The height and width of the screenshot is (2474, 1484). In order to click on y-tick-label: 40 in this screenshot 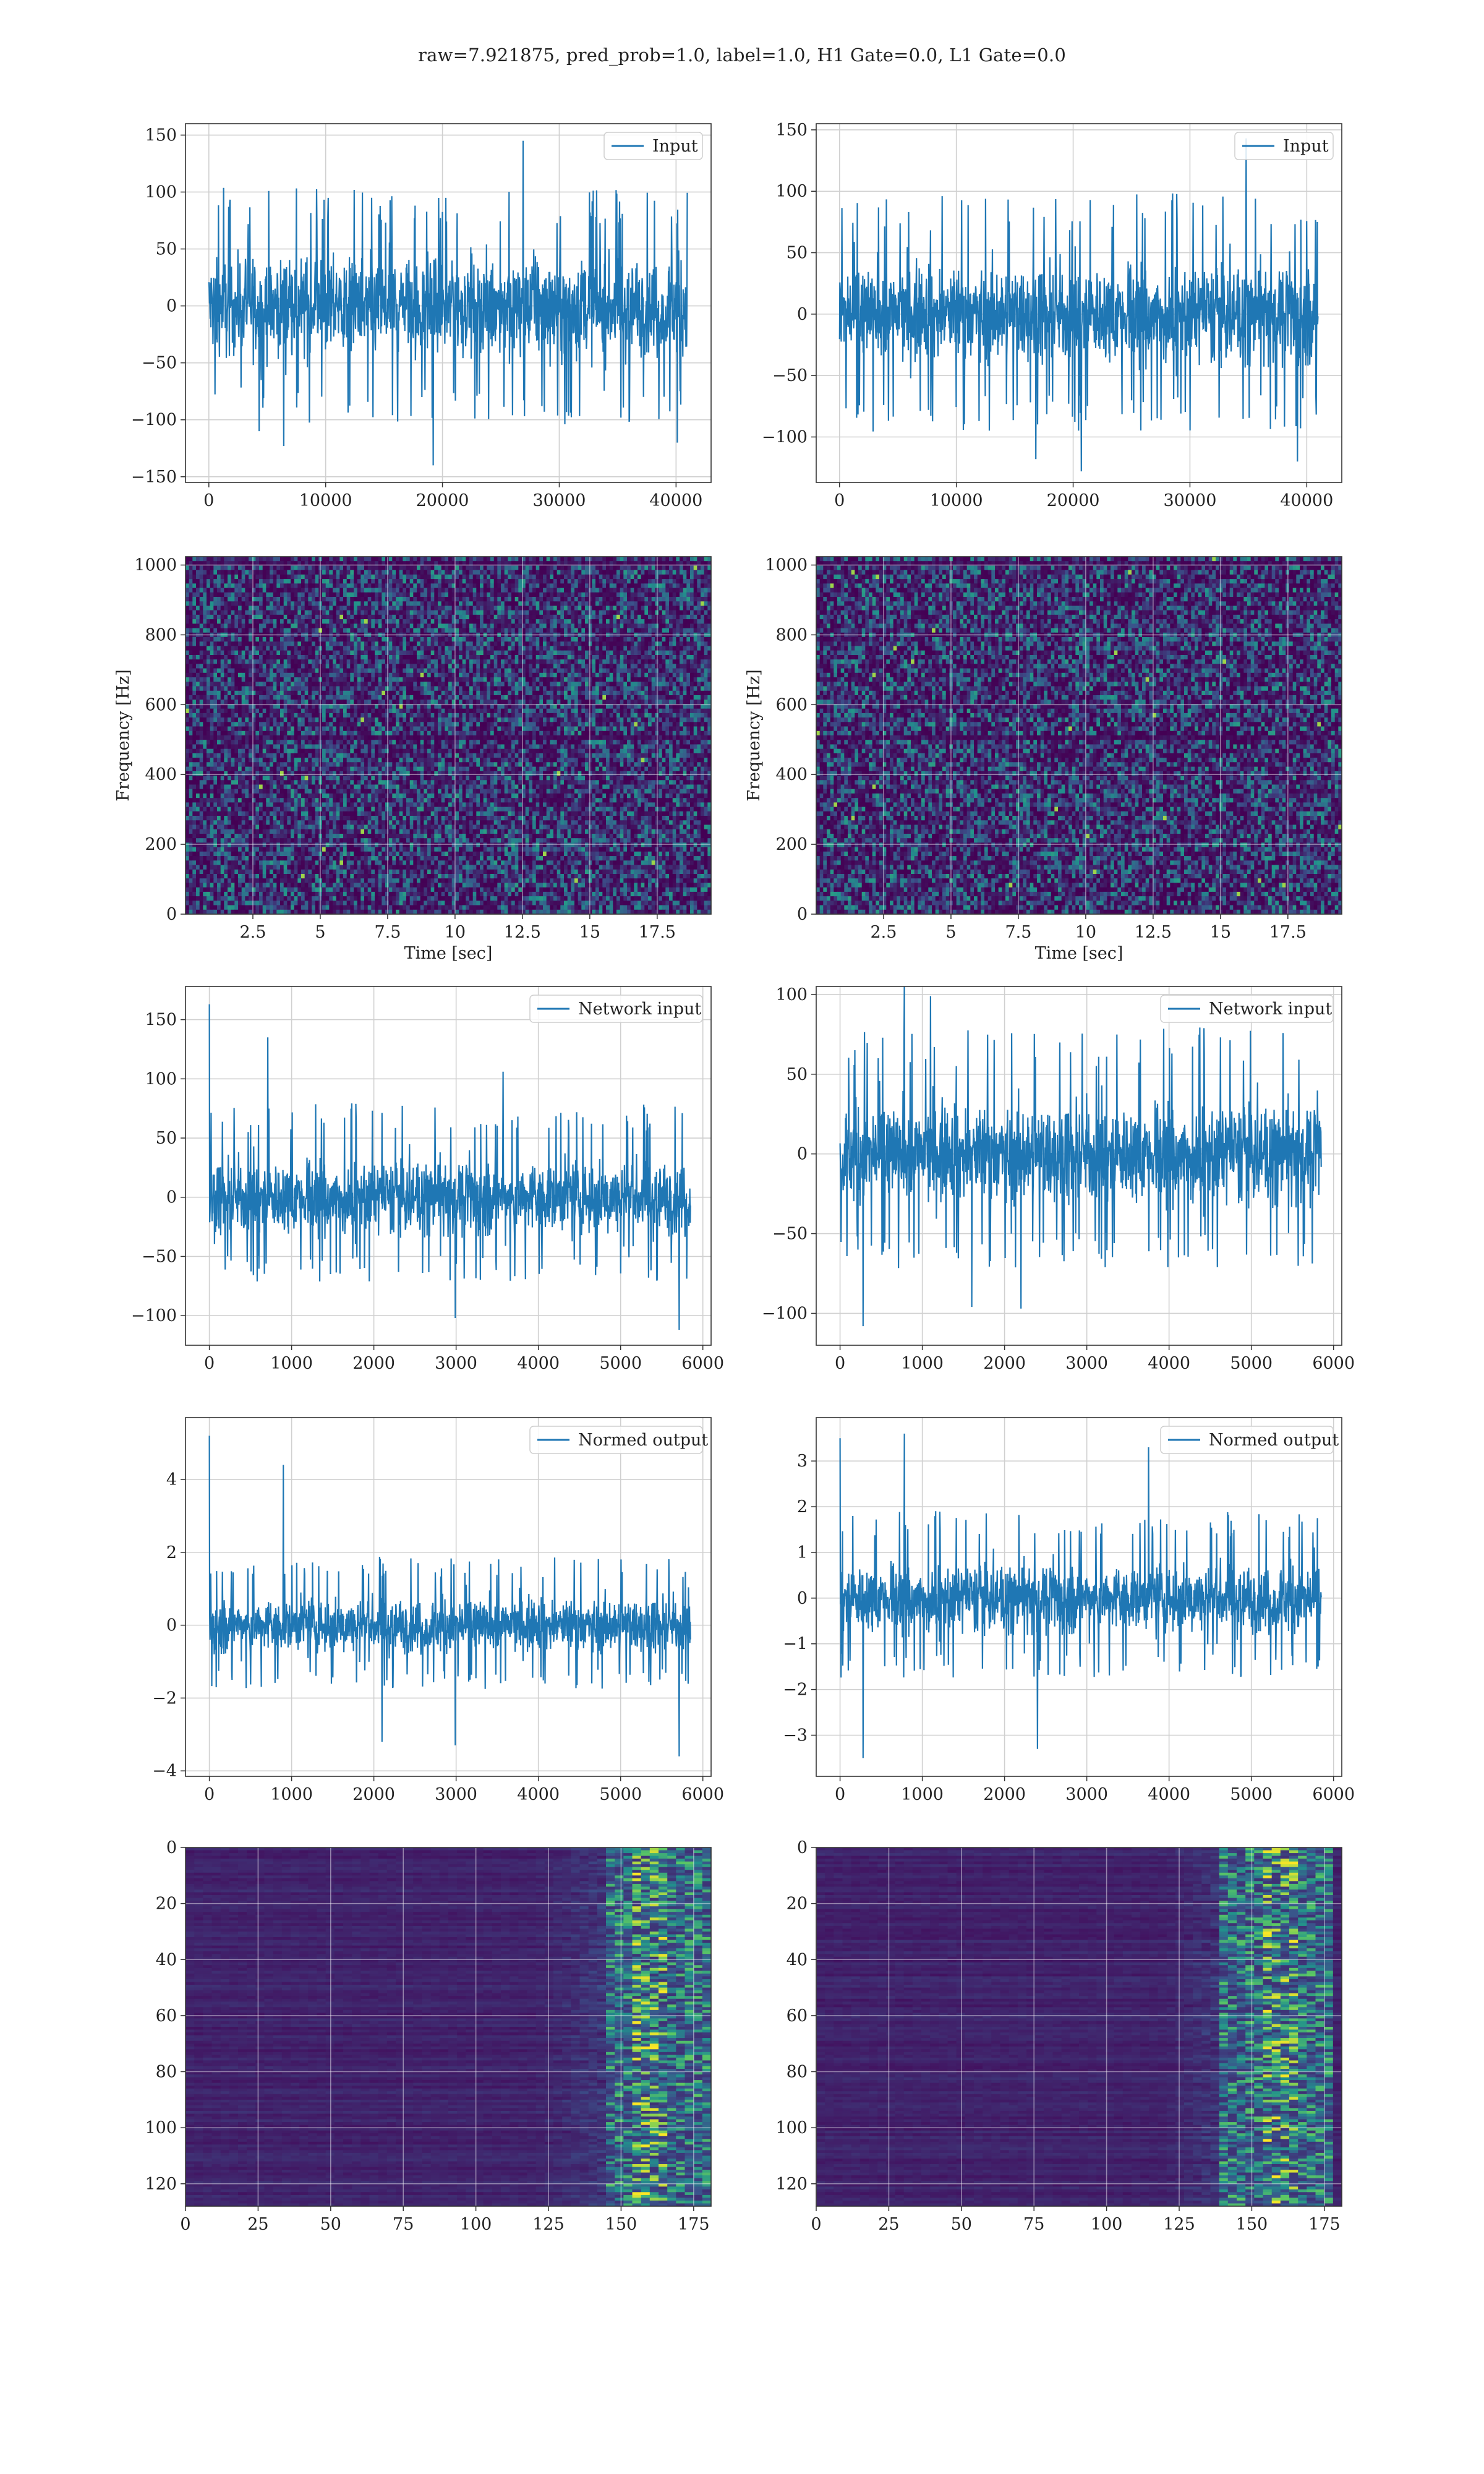, I will do `click(797, 1960)`.